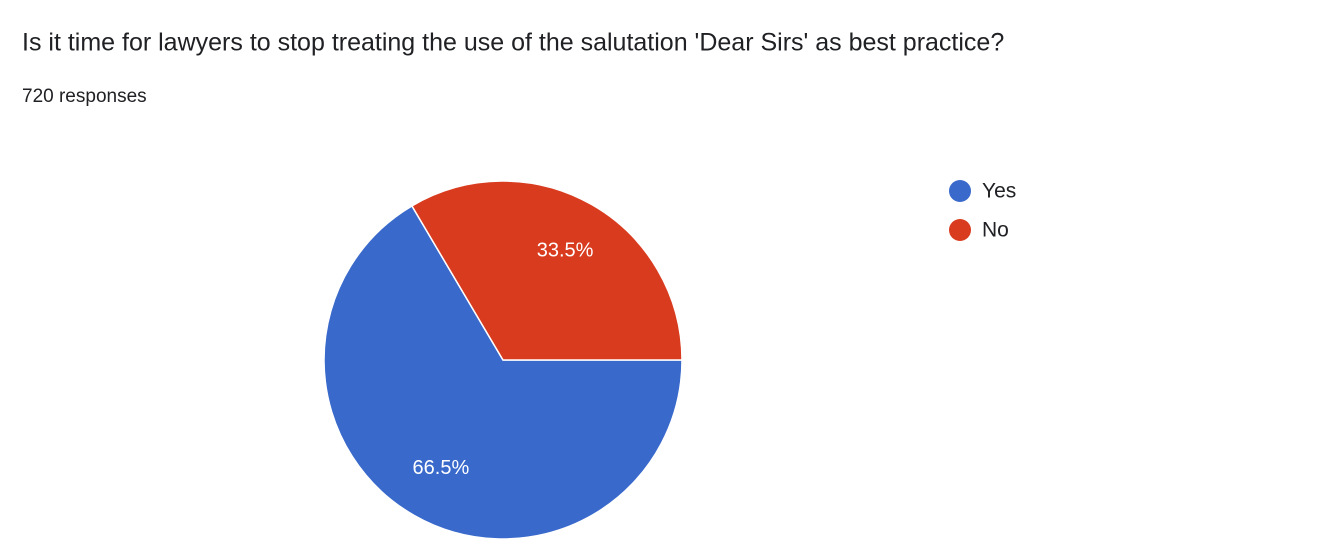 The height and width of the screenshot is (560, 1324). I want to click on slice-label: 66.5%, so click(441, 468).